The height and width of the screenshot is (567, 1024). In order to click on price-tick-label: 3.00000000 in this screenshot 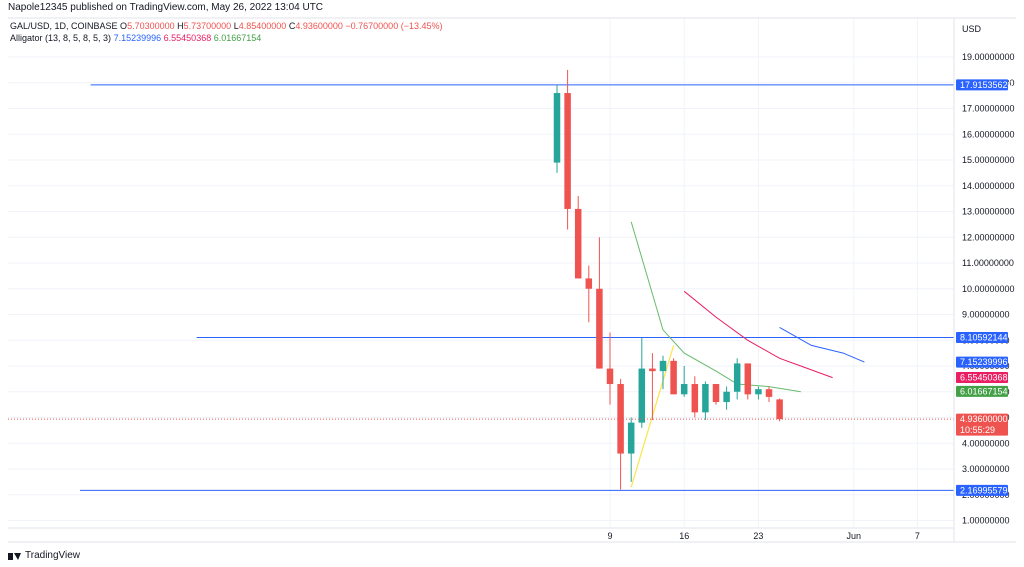, I will do `click(986, 469)`.